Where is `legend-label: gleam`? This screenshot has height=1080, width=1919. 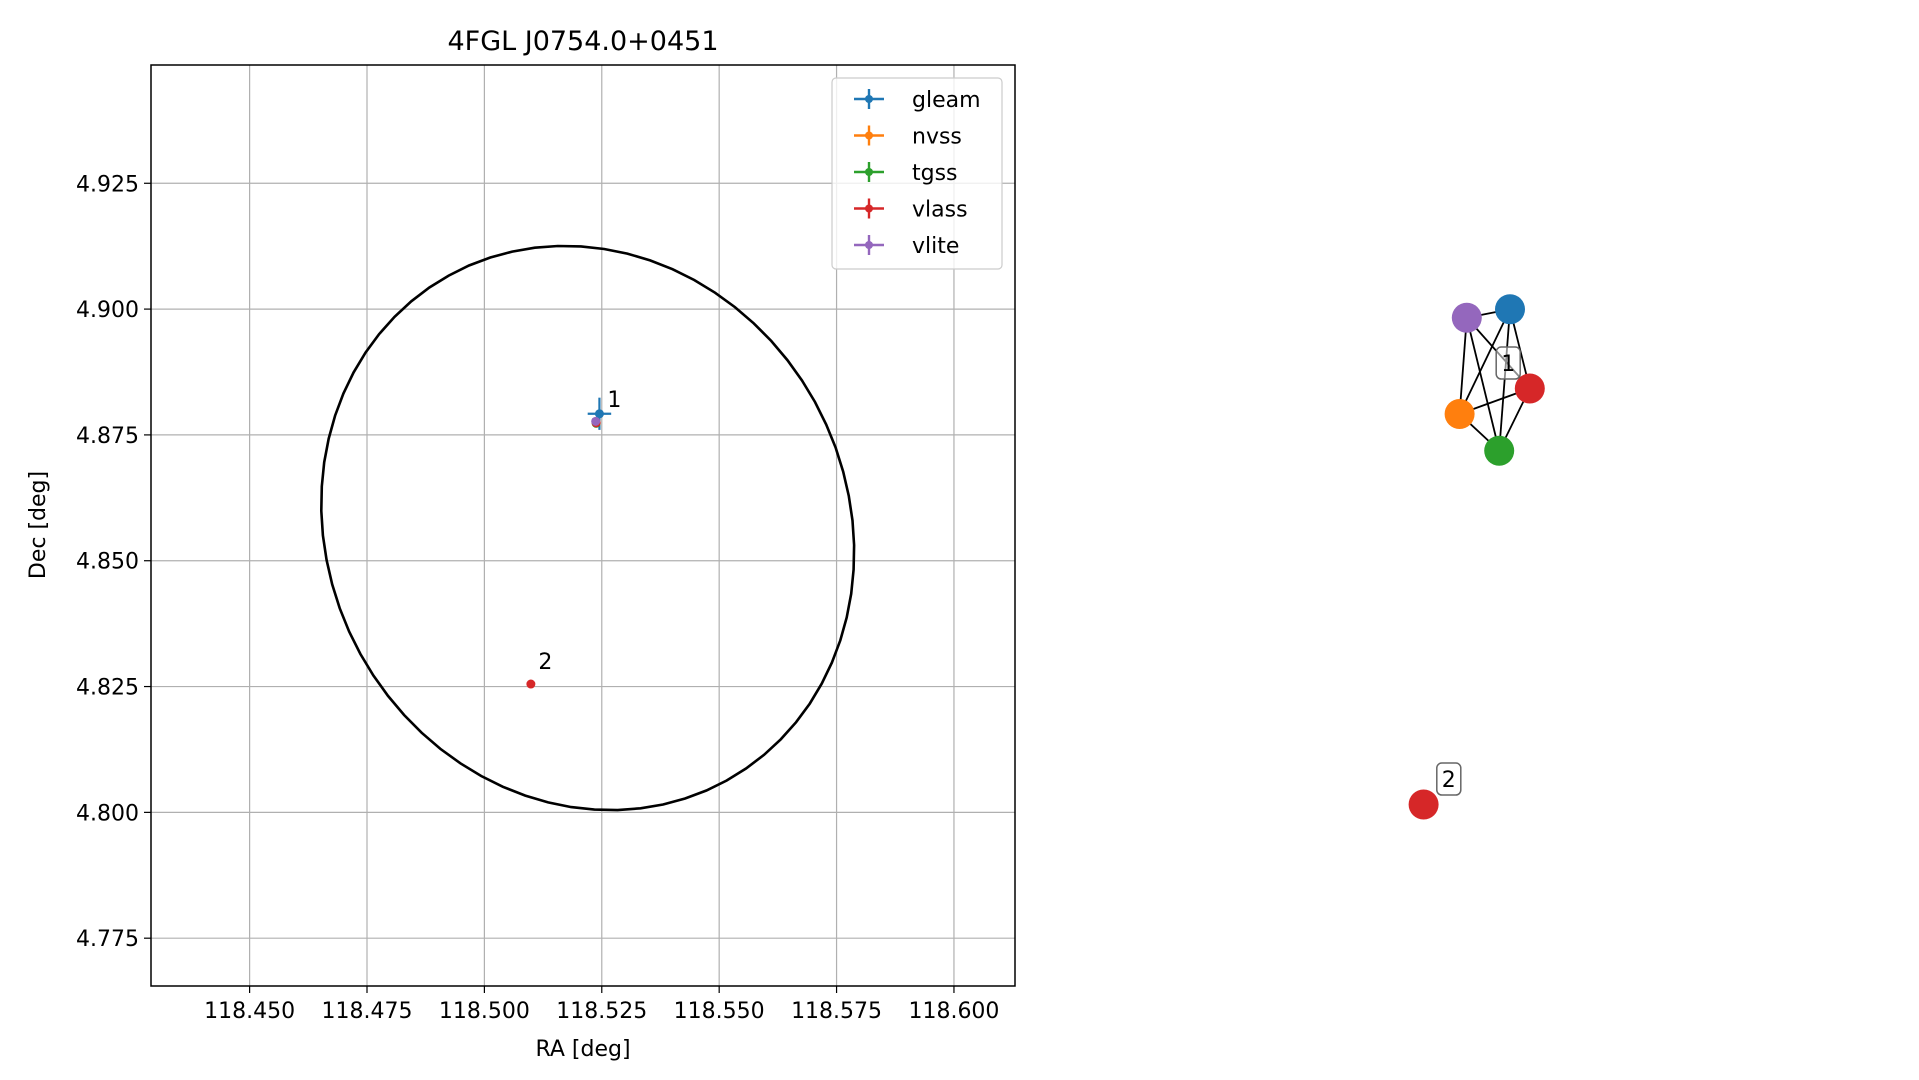 legend-label: gleam is located at coordinates (946, 100).